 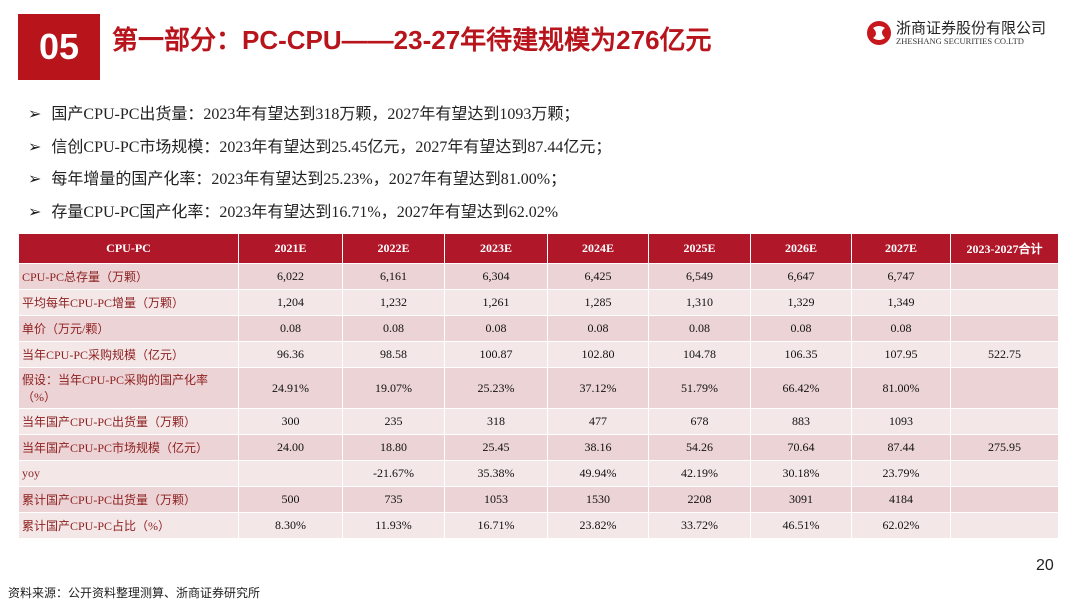 What do you see at coordinates (598, 421) in the screenshot?
I see `cell: 477` at bounding box center [598, 421].